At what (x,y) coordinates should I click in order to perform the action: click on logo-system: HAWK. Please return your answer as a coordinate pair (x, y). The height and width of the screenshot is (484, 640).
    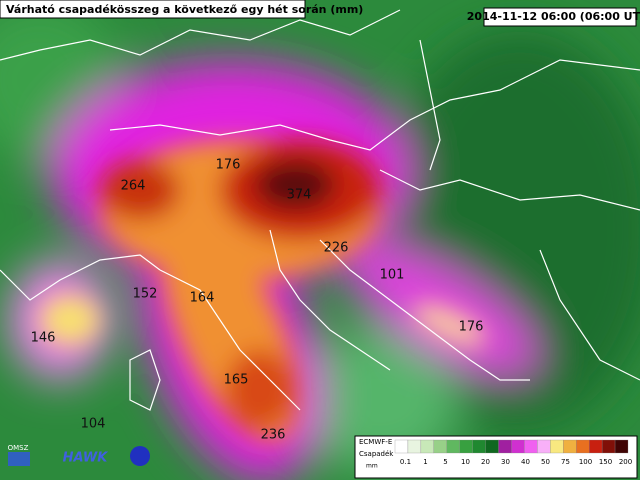
    Looking at the image, I should click on (86, 458).